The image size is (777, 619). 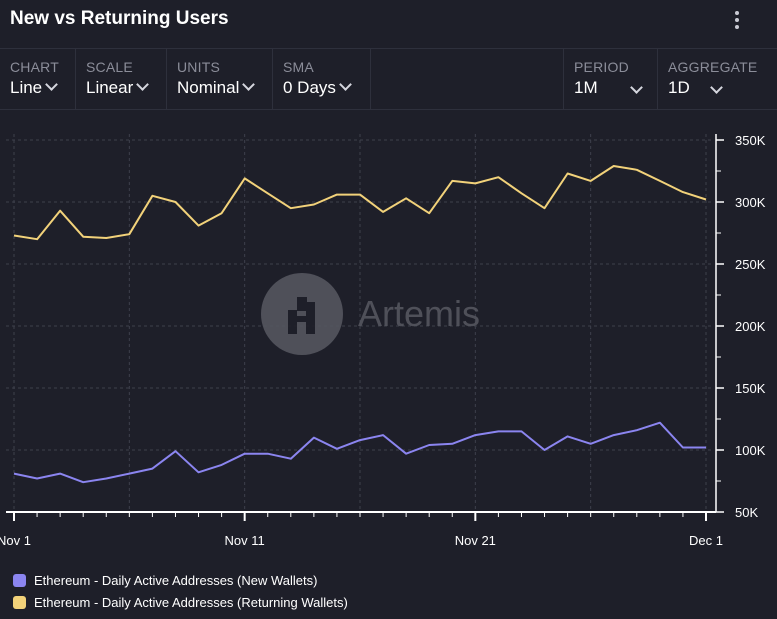 What do you see at coordinates (750, 326) in the screenshot?
I see `y-tick-label: 200K` at bounding box center [750, 326].